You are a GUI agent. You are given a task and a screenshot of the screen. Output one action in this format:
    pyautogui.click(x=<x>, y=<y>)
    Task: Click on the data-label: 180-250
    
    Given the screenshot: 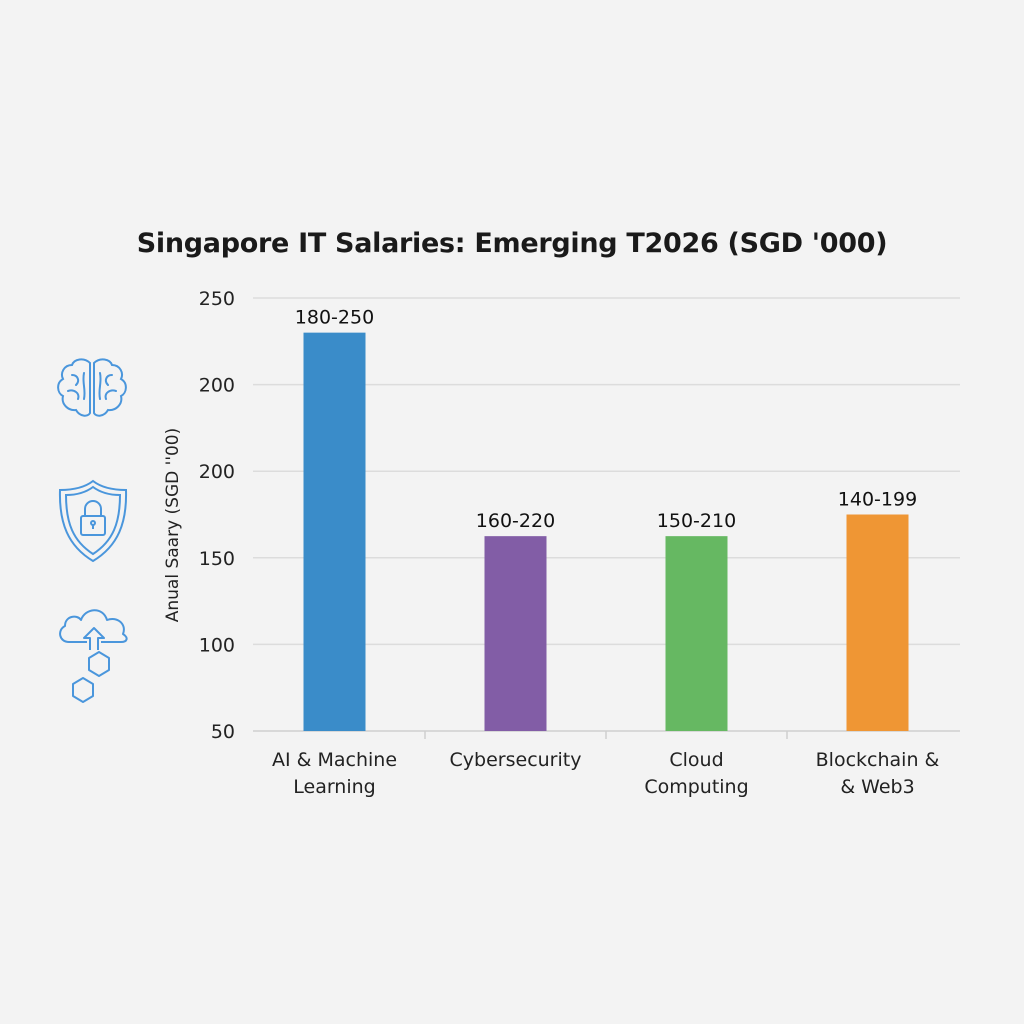 What is the action you would take?
    pyautogui.click(x=334, y=318)
    